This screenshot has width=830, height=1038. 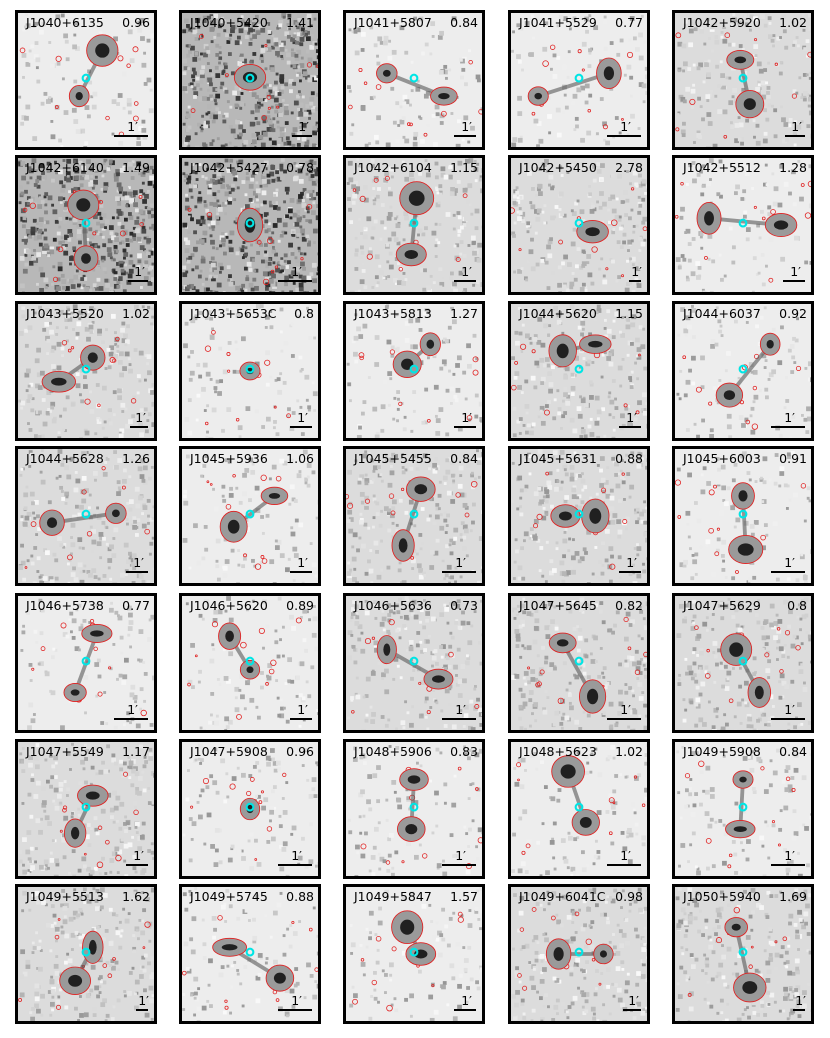 I want to click on redshift-value: 0.78, so click(x=300, y=167).